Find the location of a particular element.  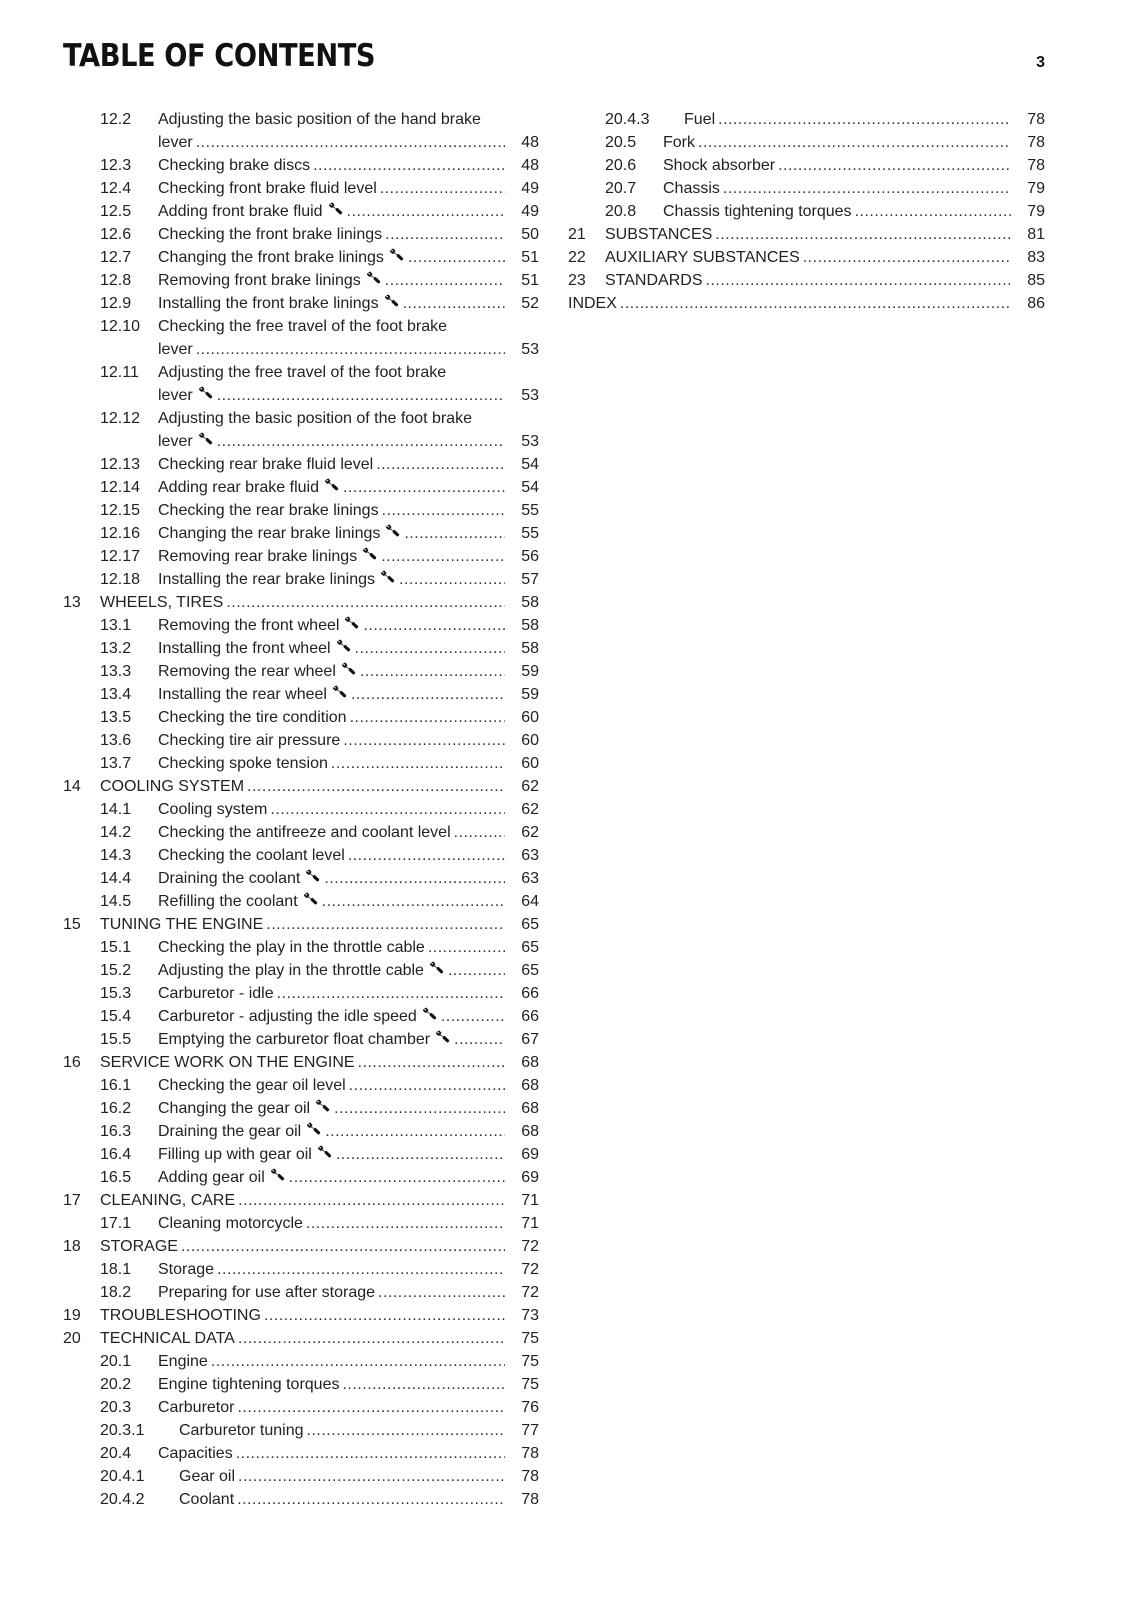

toc-entry: 20.6 Shock absorber 78 is located at coordinates (806, 165).